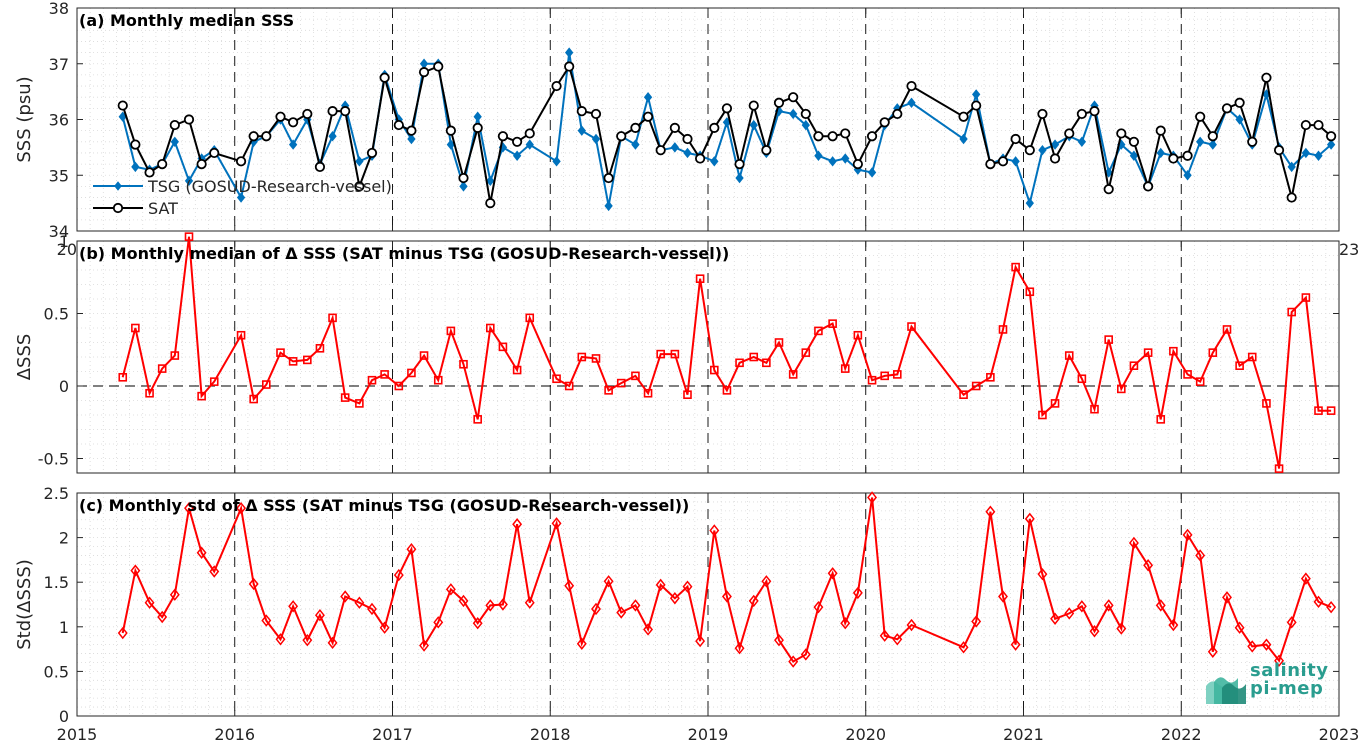 This screenshot has height=745, width=1364. What do you see at coordinates (64, 627) in the screenshot?
I see `y-tick-label: 1` at bounding box center [64, 627].